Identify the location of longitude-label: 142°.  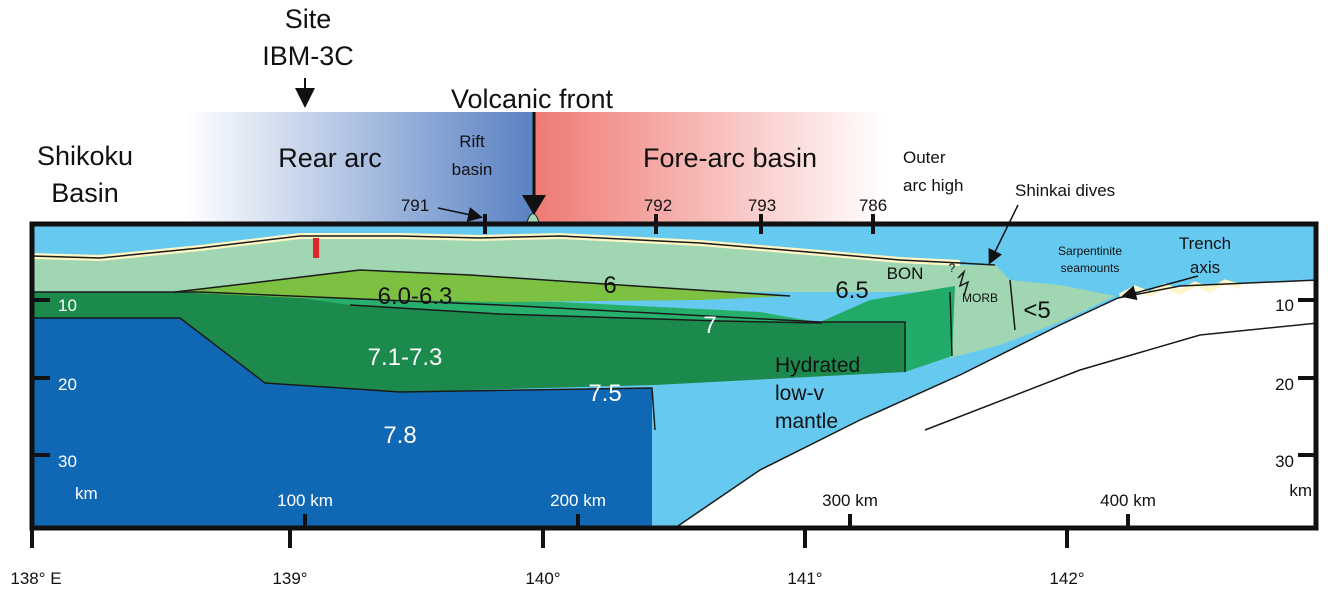
(1066, 578).